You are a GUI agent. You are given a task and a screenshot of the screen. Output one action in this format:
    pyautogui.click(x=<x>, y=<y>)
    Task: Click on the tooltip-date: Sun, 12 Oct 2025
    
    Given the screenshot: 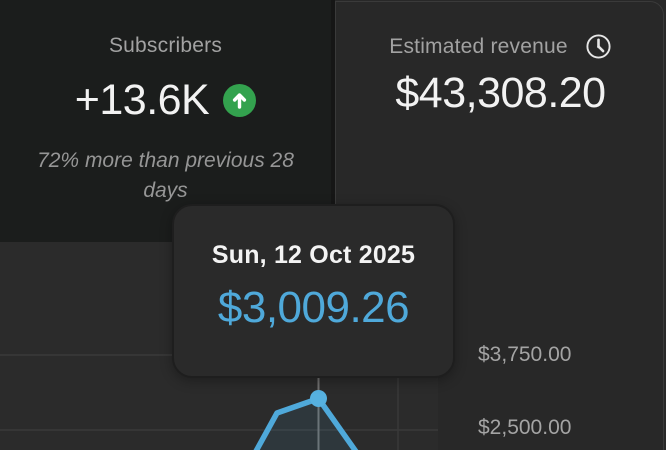 What is the action you would take?
    pyautogui.click(x=313, y=255)
    